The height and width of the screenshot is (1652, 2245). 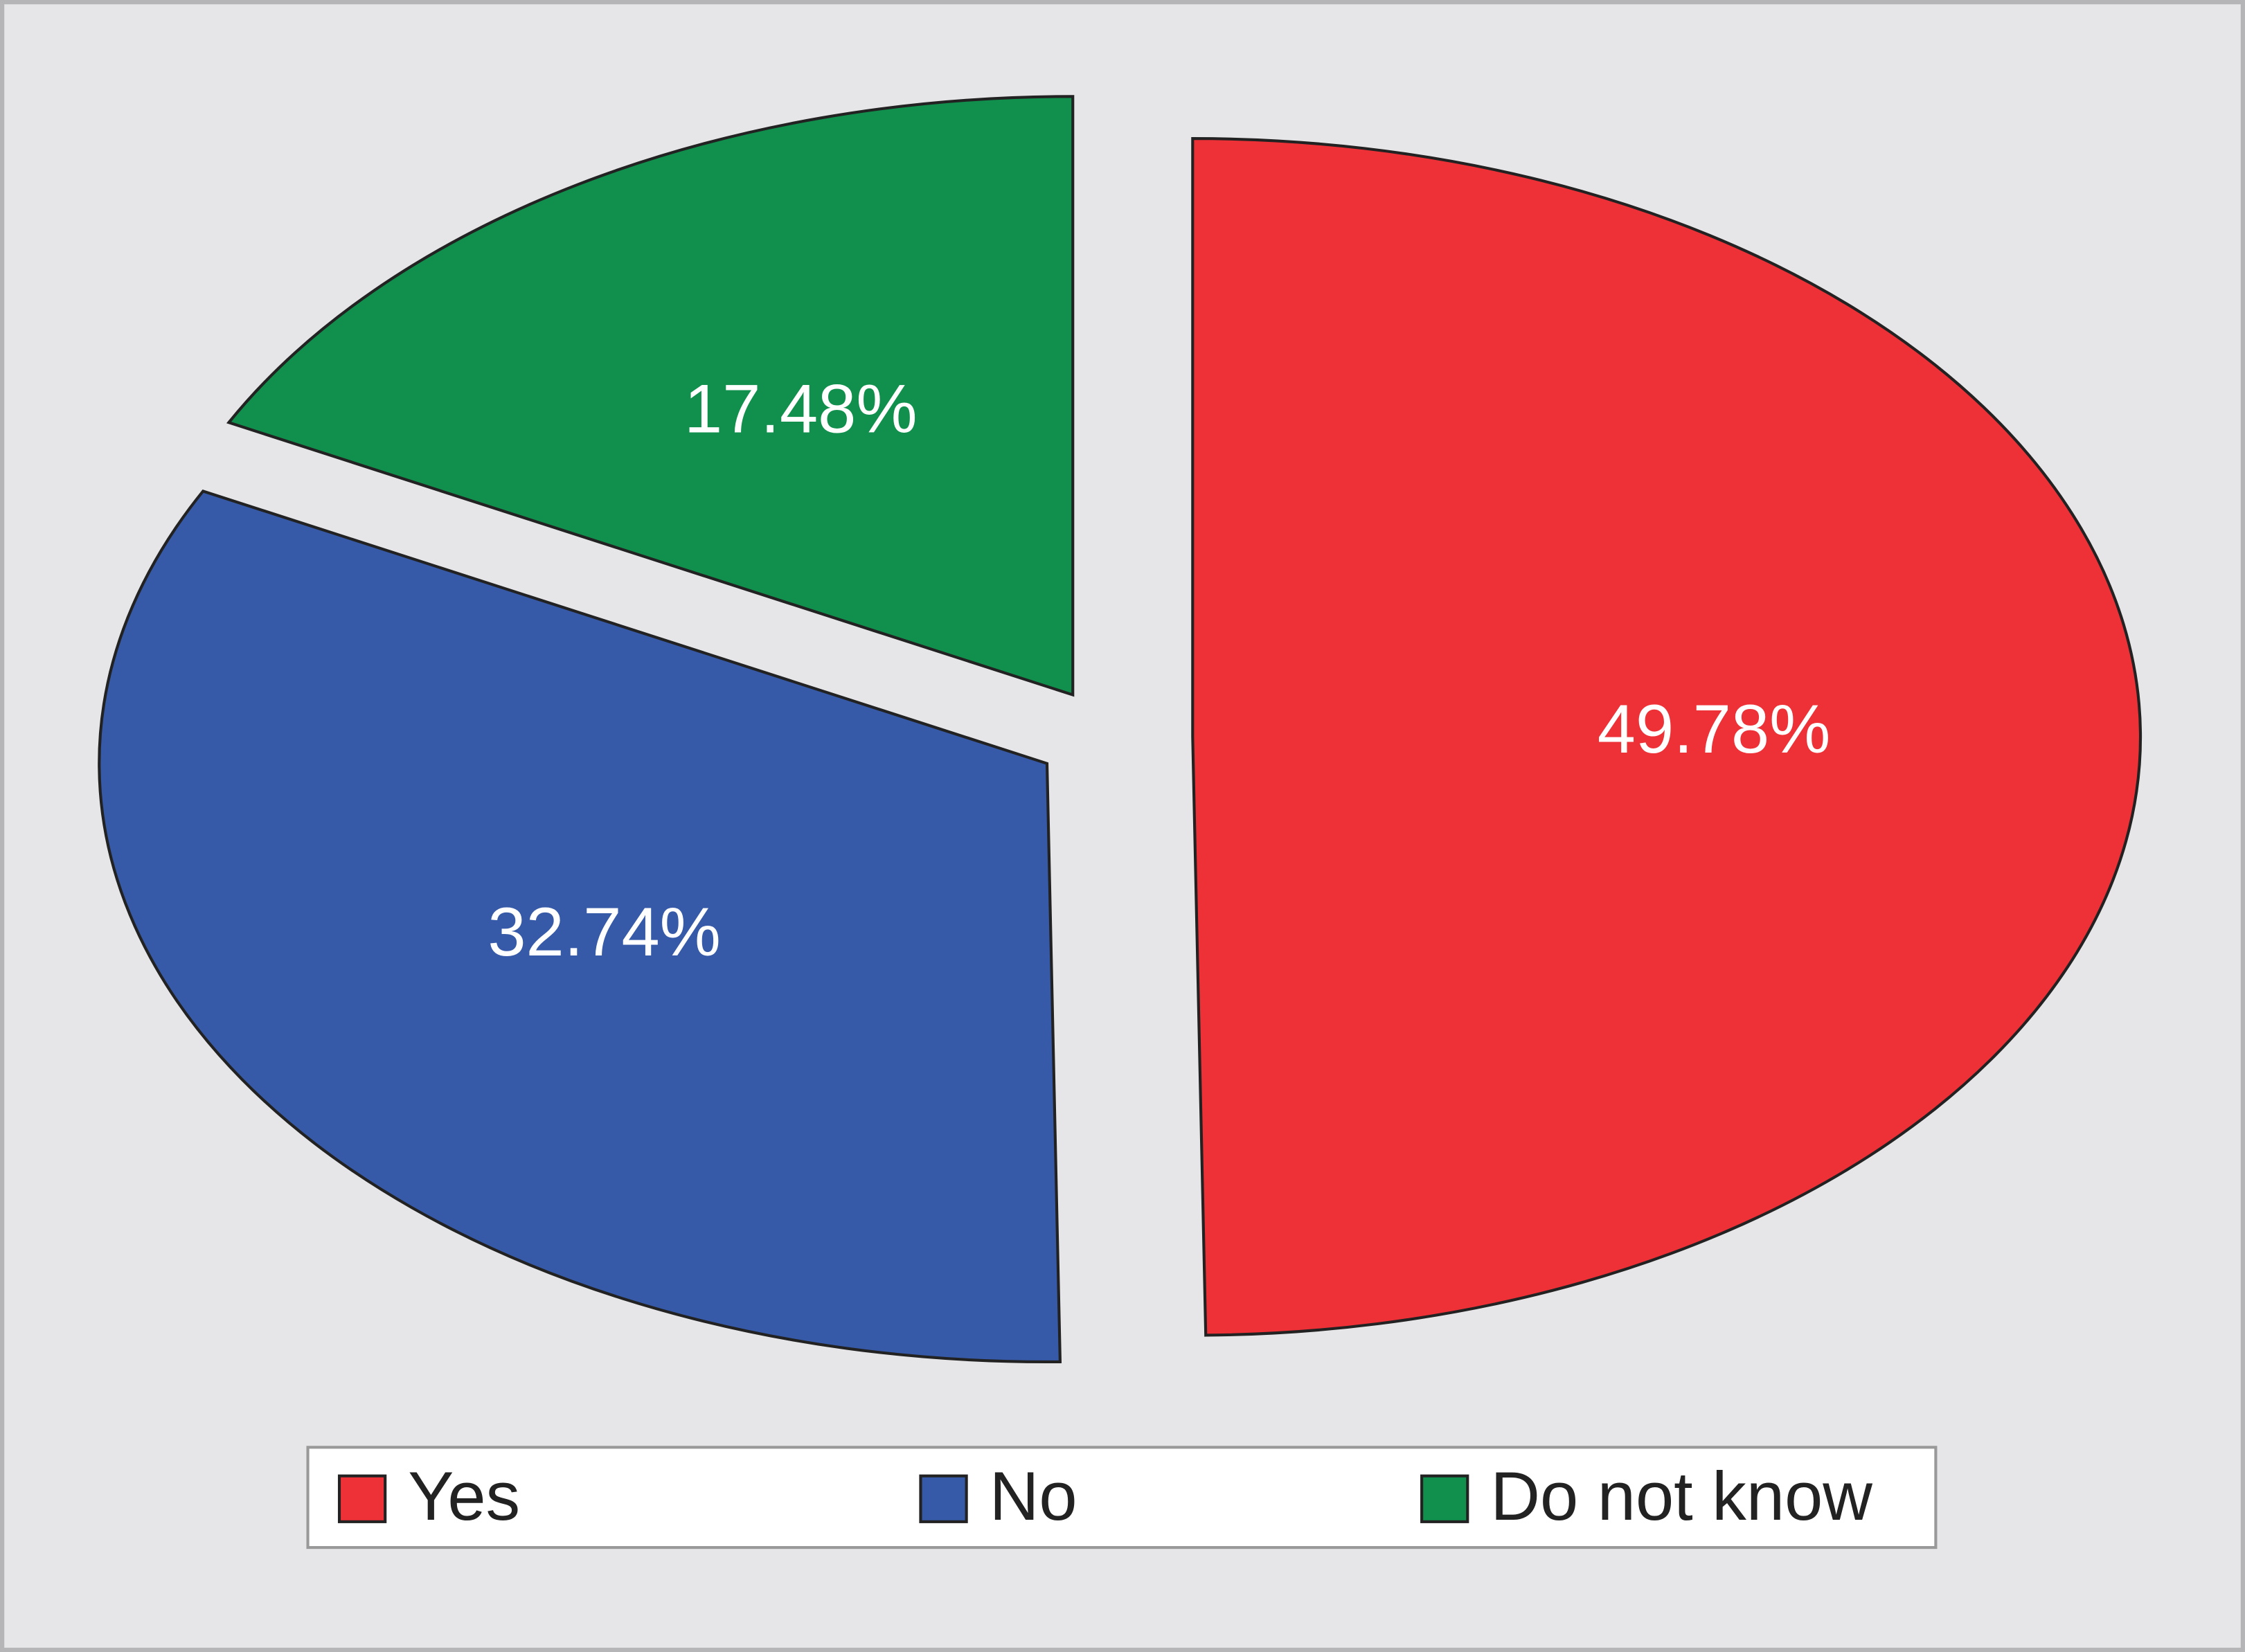 What do you see at coordinates (1714, 729) in the screenshot?
I see `slice-label: 49.78%` at bounding box center [1714, 729].